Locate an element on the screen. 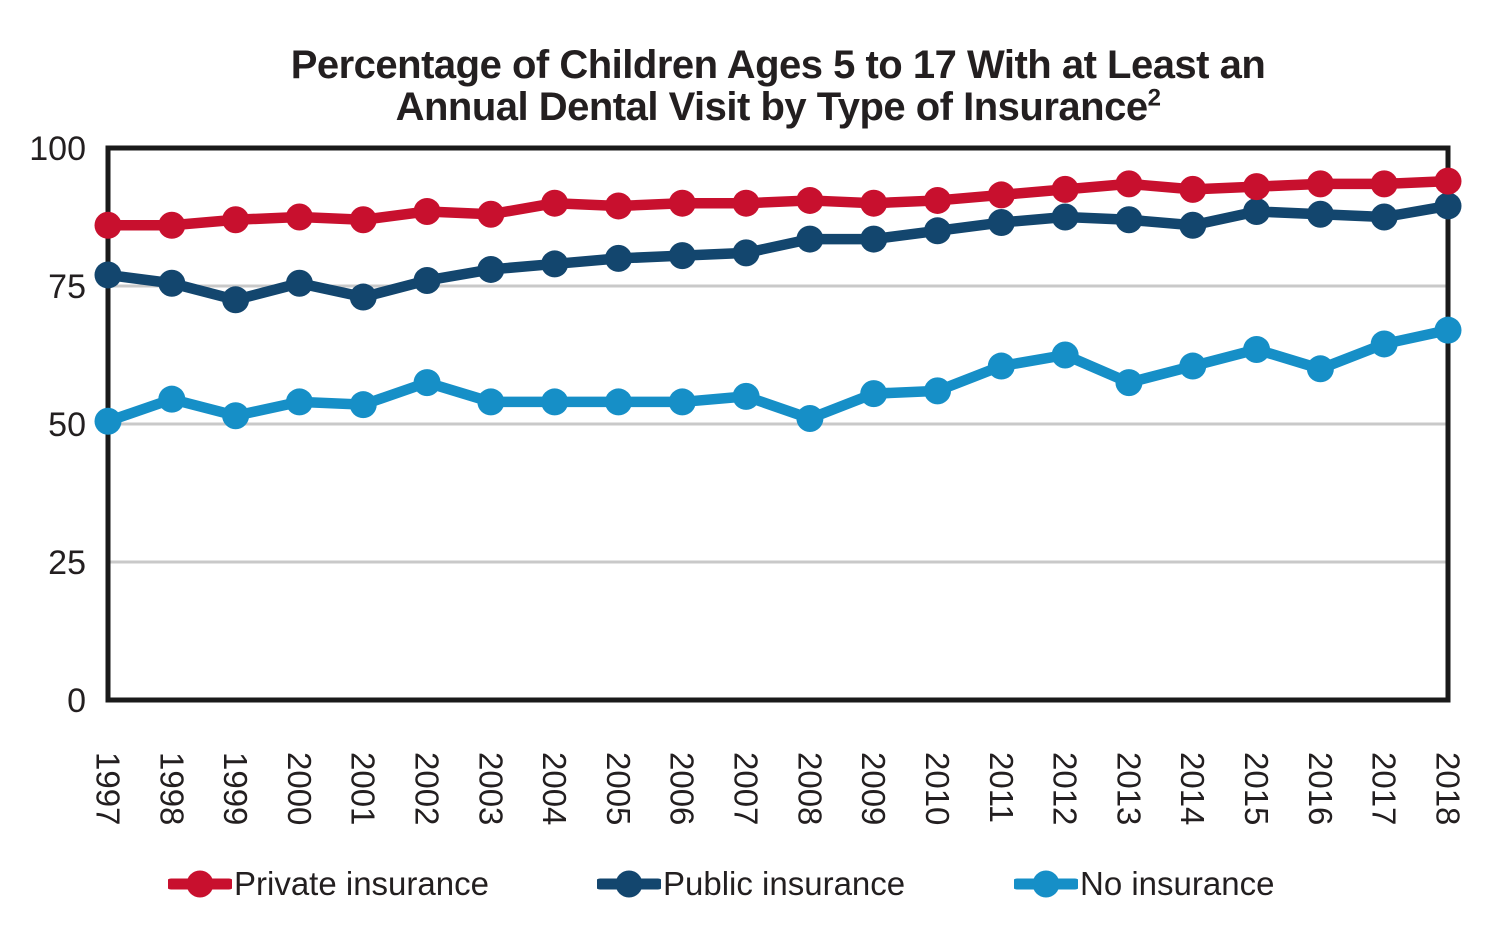 The height and width of the screenshot is (926, 1500). series-line-private-insurance is located at coordinates (778, 203).